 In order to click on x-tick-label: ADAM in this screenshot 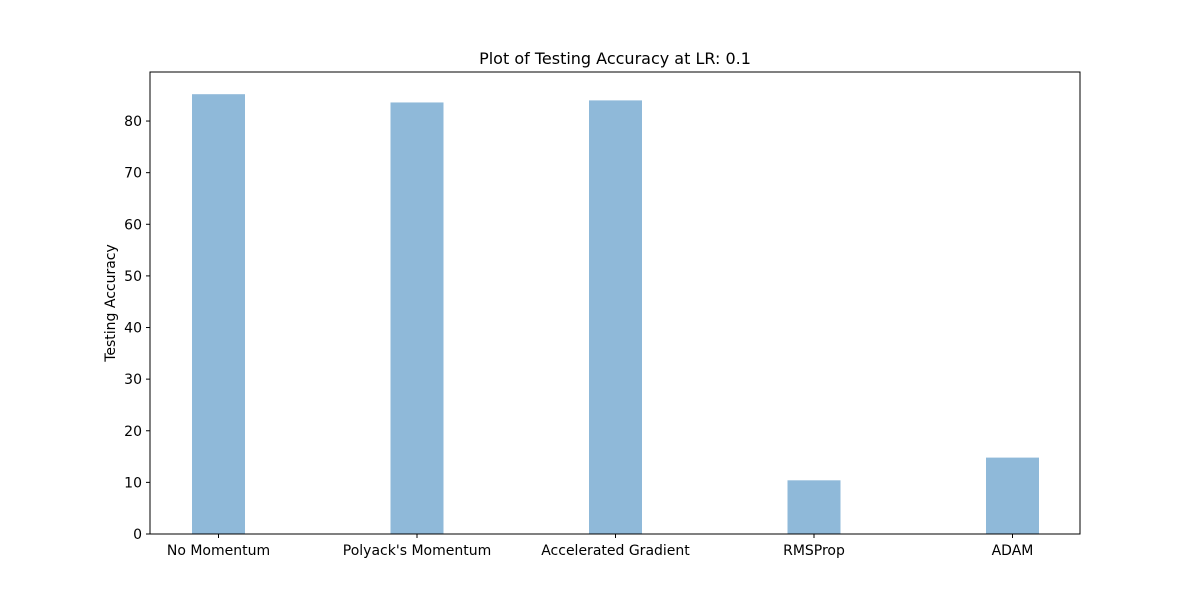, I will do `click(1013, 551)`.